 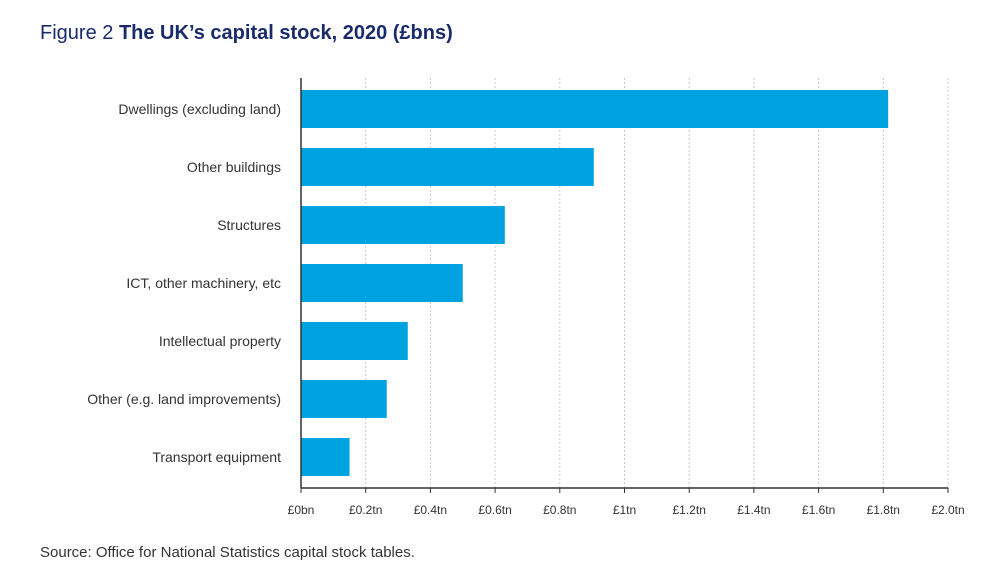 I want to click on category-label-0: Dwellings (excluding land), so click(x=199, y=109).